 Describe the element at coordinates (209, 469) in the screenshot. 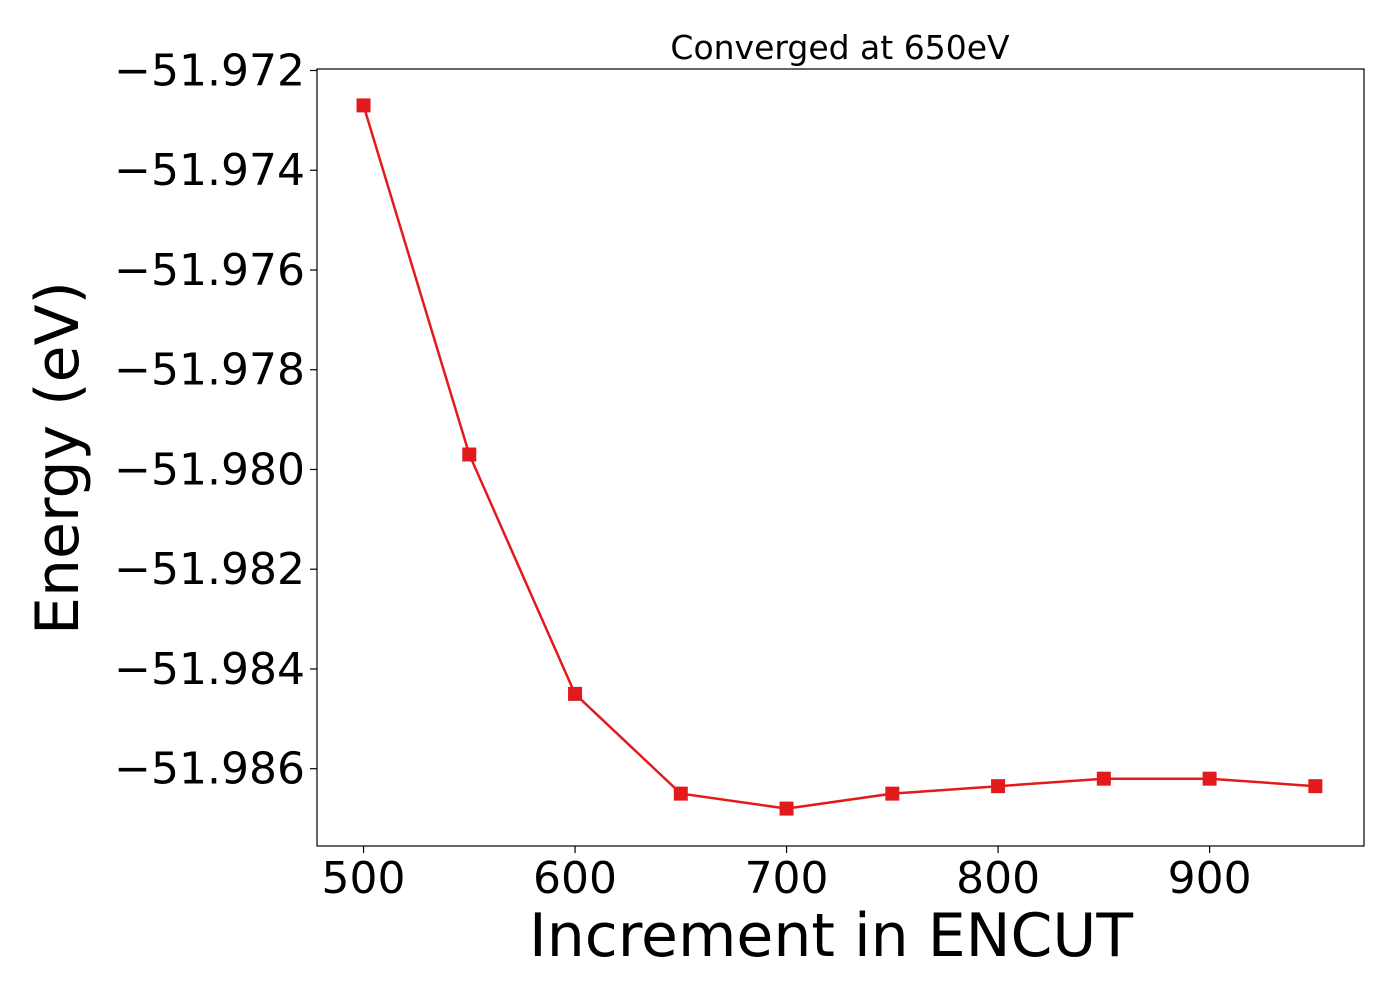

I see `y-tick-label: −51.980` at that location.